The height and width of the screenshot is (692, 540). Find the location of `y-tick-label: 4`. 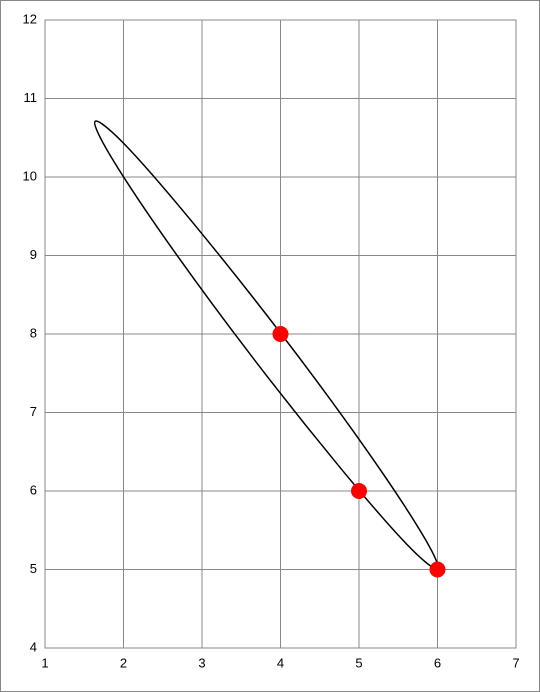

y-tick-label: 4 is located at coordinates (33, 646).